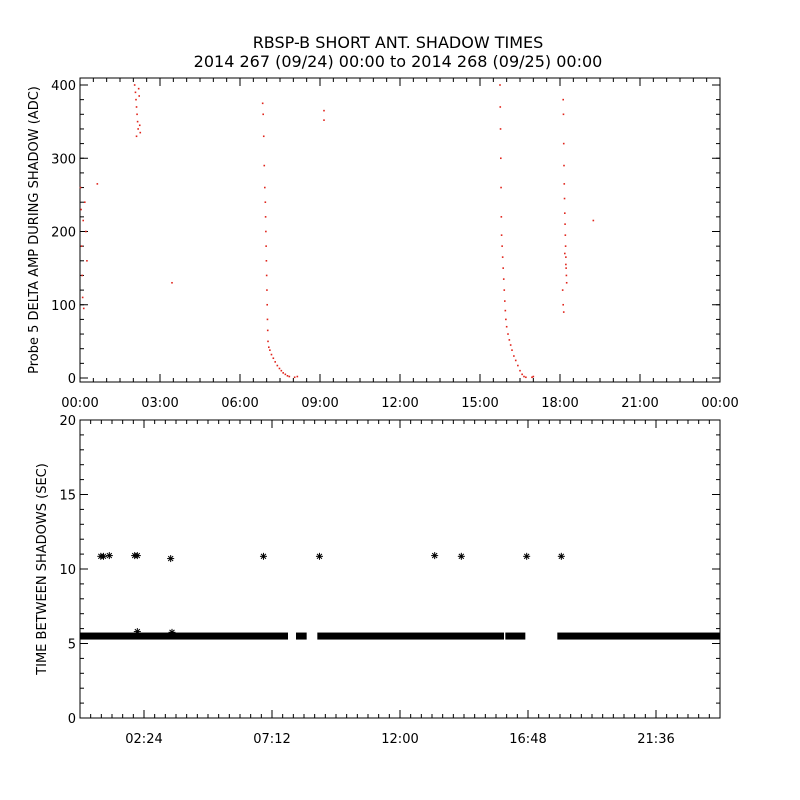 The height and width of the screenshot is (800, 800). What do you see at coordinates (398, 42) in the screenshot?
I see `chart-title: RBSP-B SHORT ANT. SHADOW TIMES` at bounding box center [398, 42].